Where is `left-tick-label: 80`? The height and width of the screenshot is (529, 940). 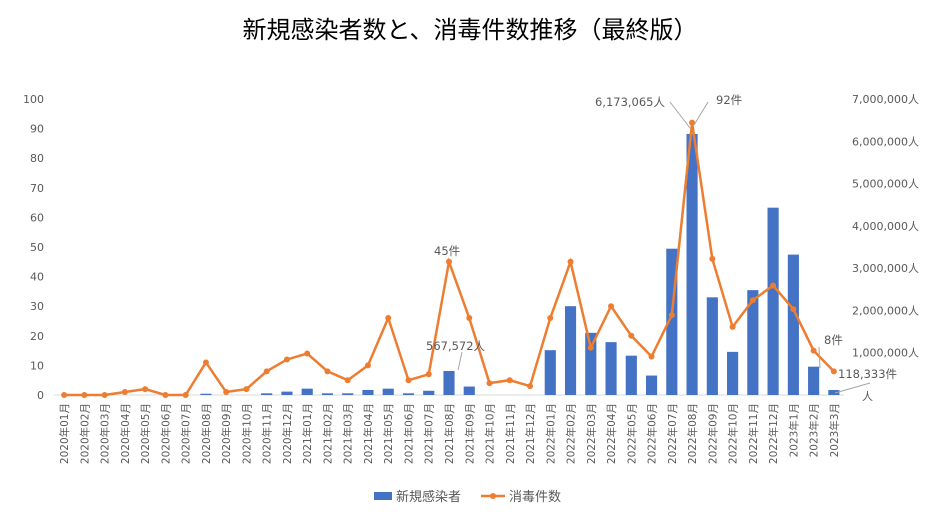
left-tick-label: 80 is located at coordinates (37, 158).